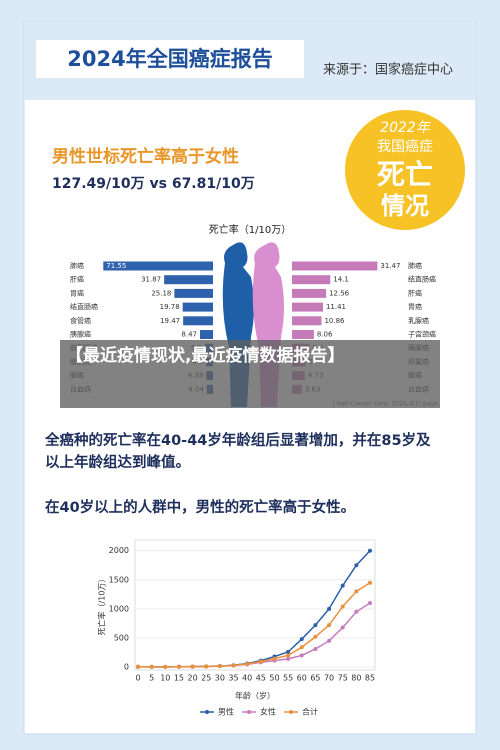 The height and width of the screenshot is (750, 500). What do you see at coordinates (405, 147) in the screenshot?
I see `badge-line: 我国癌症` at bounding box center [405, 147].